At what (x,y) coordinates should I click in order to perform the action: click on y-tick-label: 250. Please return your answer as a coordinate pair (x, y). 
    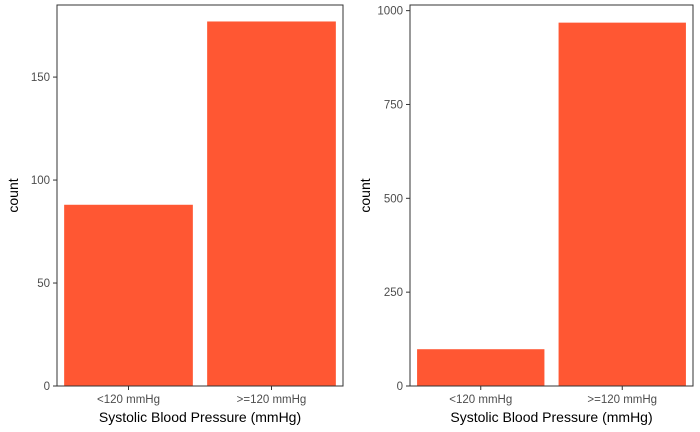
    Looking at the image, I should click on (393, 293).